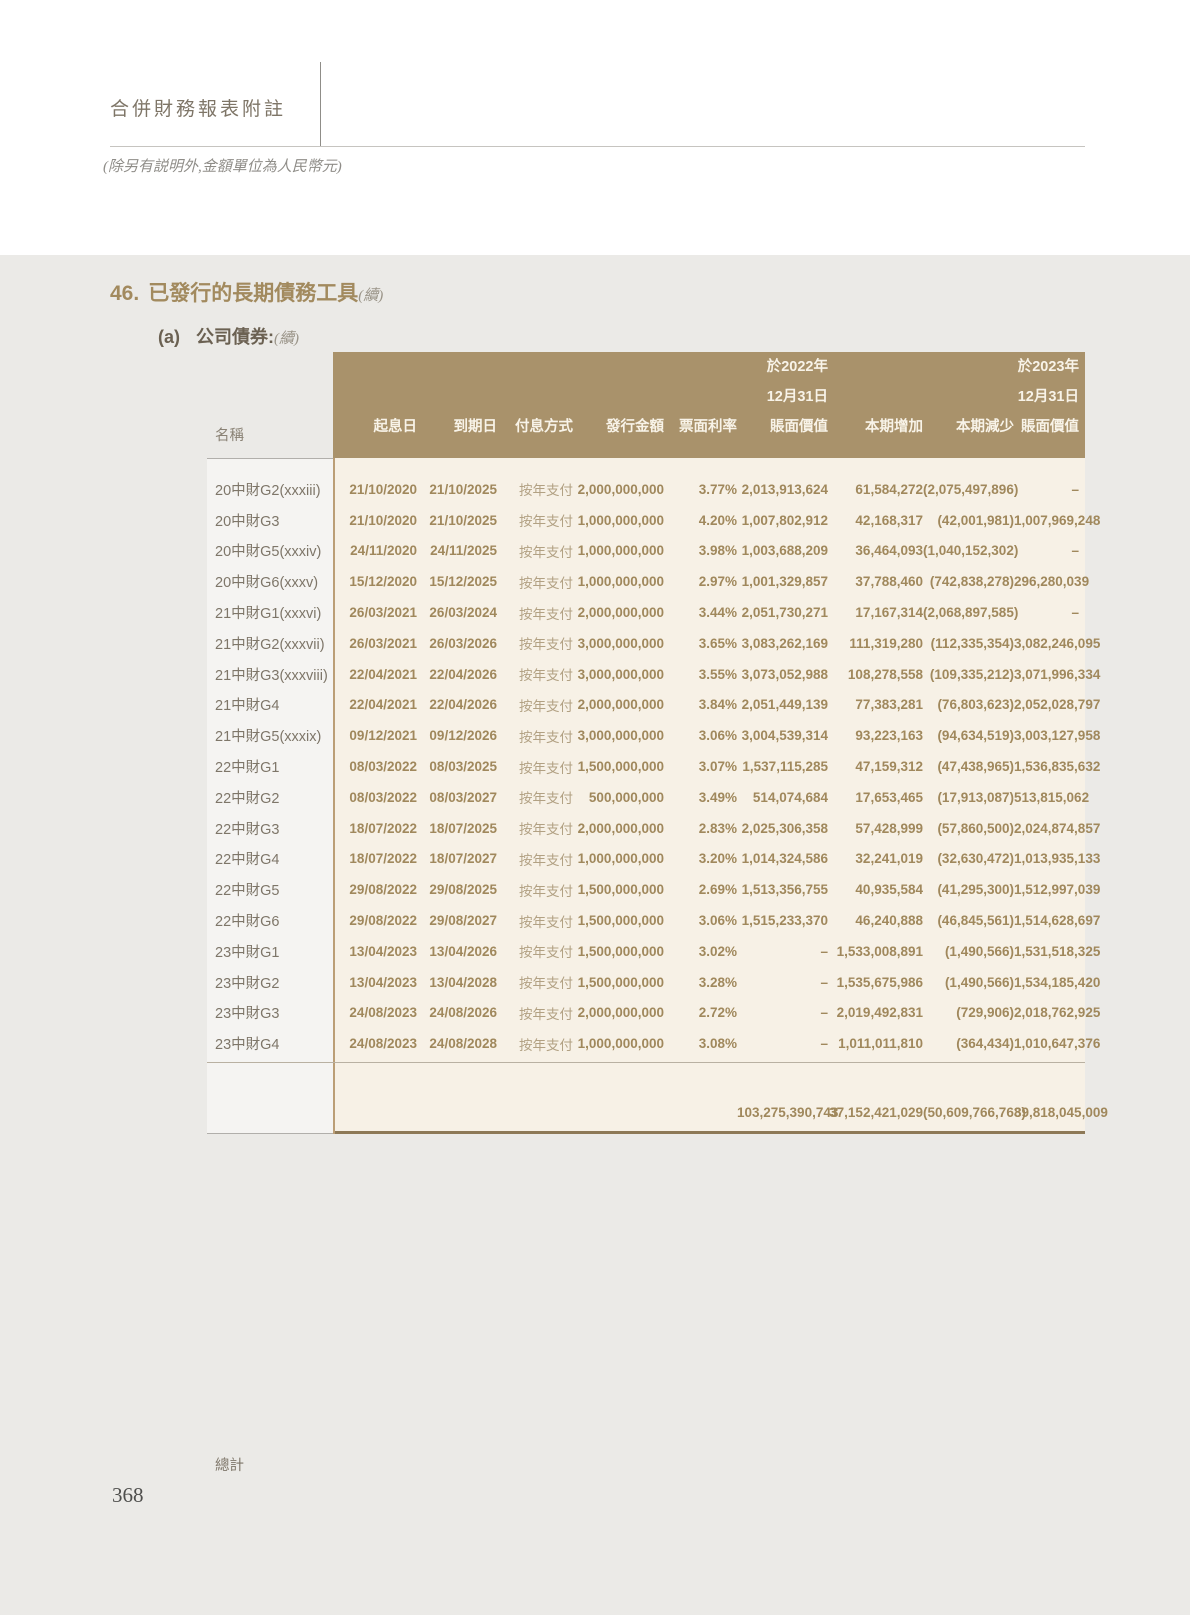  What do you see at coordinates (463, 551) in the screenshot?
I see `table-cell: 24/11/2025` at bounding box center [463, 551].